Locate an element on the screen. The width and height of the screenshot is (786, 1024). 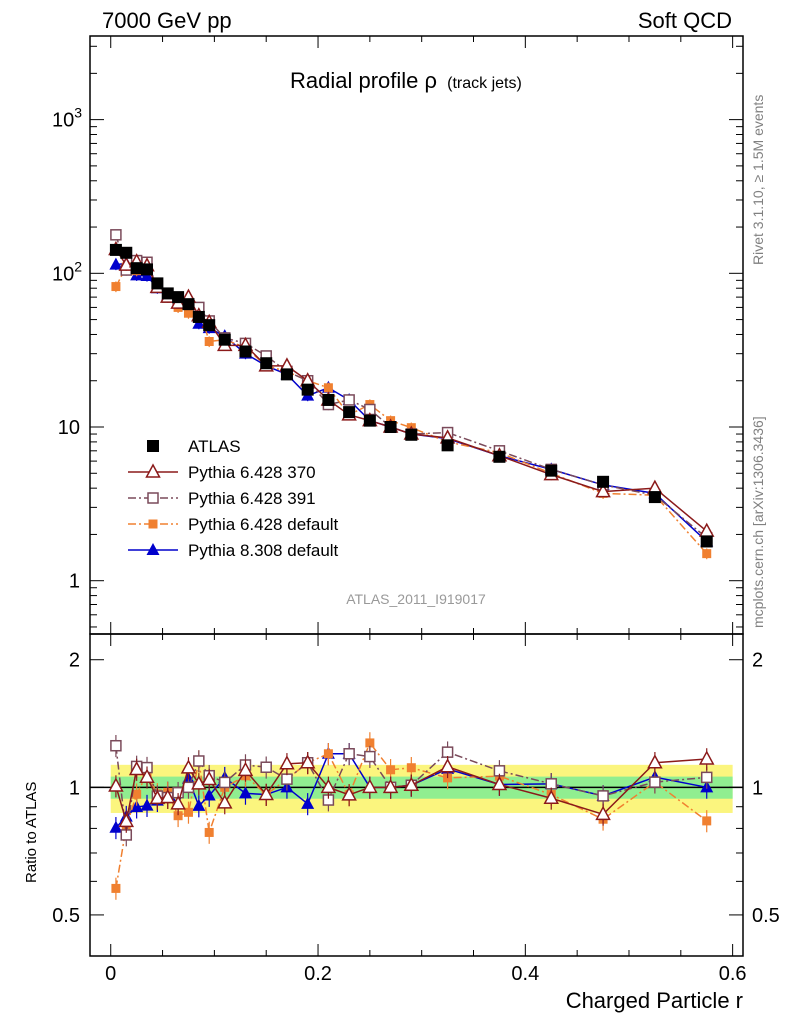
header-right-label: Soft QCD is located at coordinates (685, 20).